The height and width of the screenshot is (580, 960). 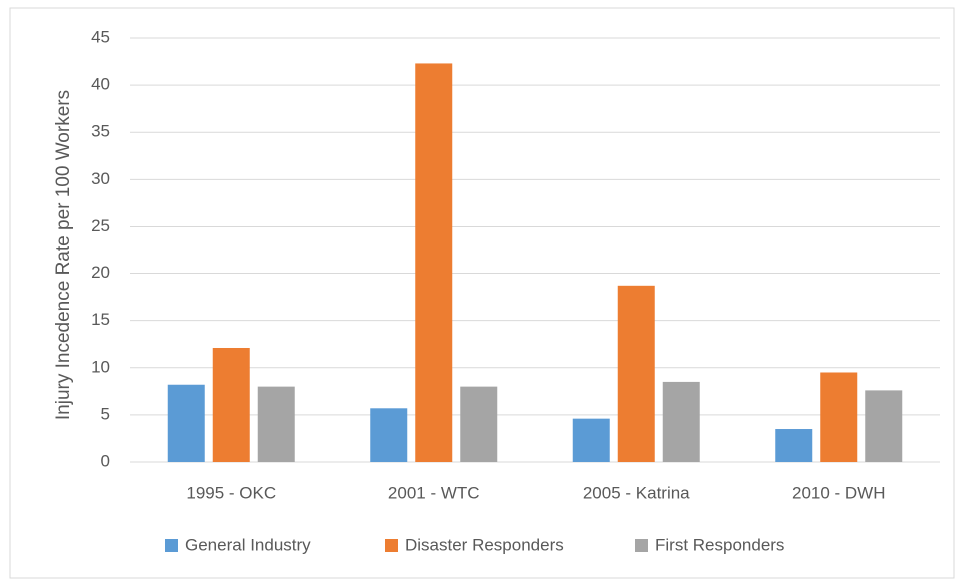 I want to click on legend-label: First Responders, so click(x=719, y=544).